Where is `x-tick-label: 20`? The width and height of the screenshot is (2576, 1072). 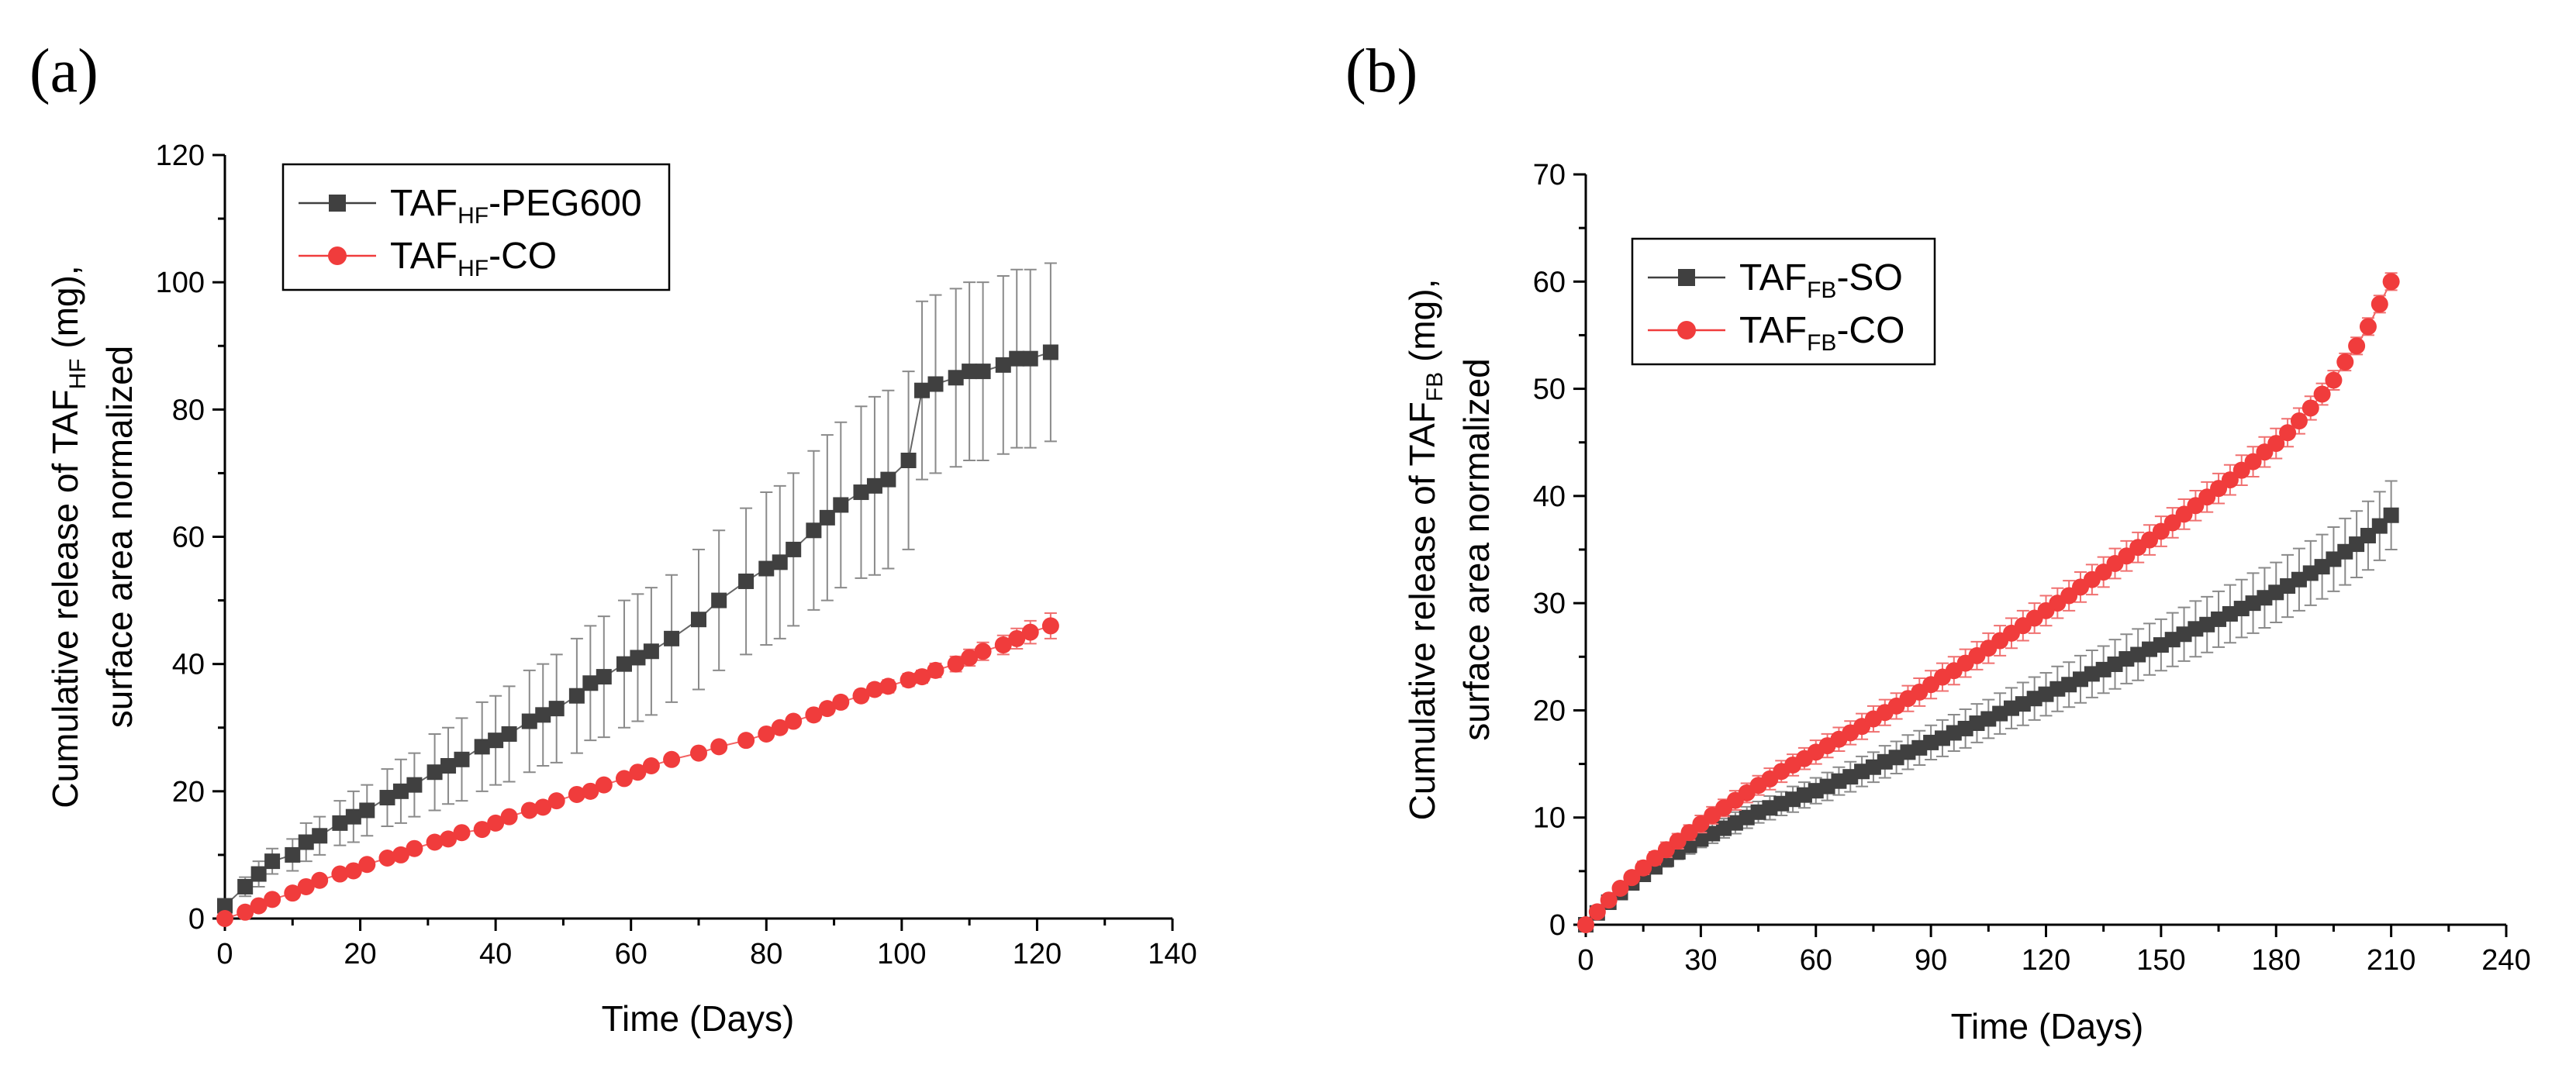
x-tick-label: 20 is located at coordinates (360, 954).